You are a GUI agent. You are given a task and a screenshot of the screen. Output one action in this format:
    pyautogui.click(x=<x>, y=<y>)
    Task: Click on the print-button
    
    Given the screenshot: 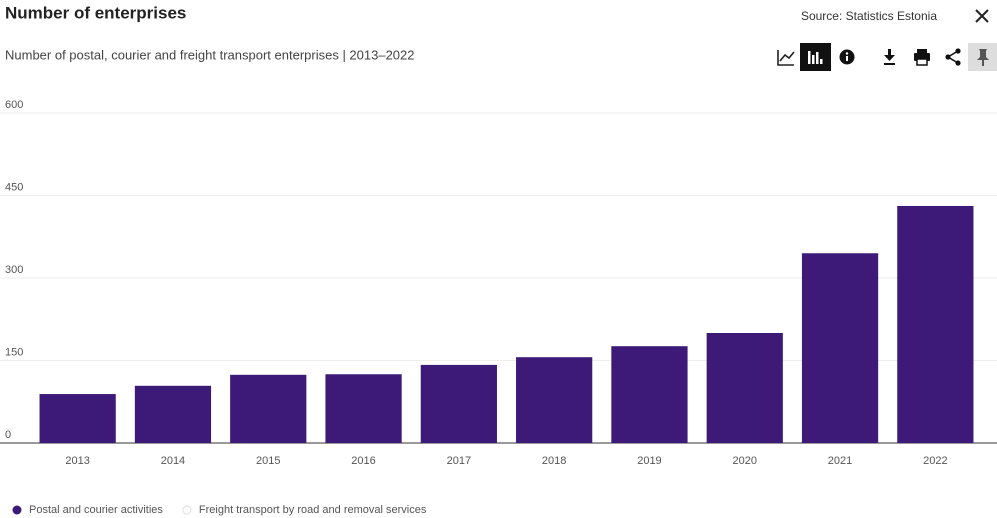 What is the action you would take?
    pyautogui.click(x=922, y=57)
    